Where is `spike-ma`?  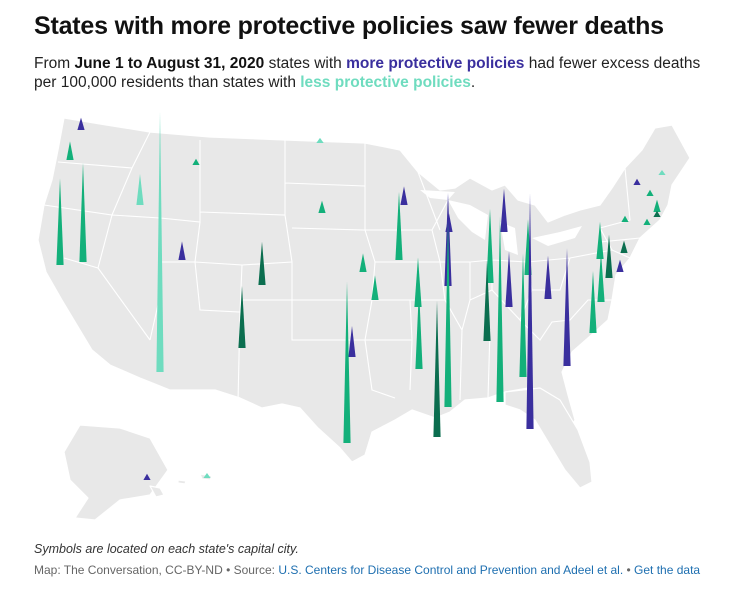 spike-ma is located at coordinates (657, 205).